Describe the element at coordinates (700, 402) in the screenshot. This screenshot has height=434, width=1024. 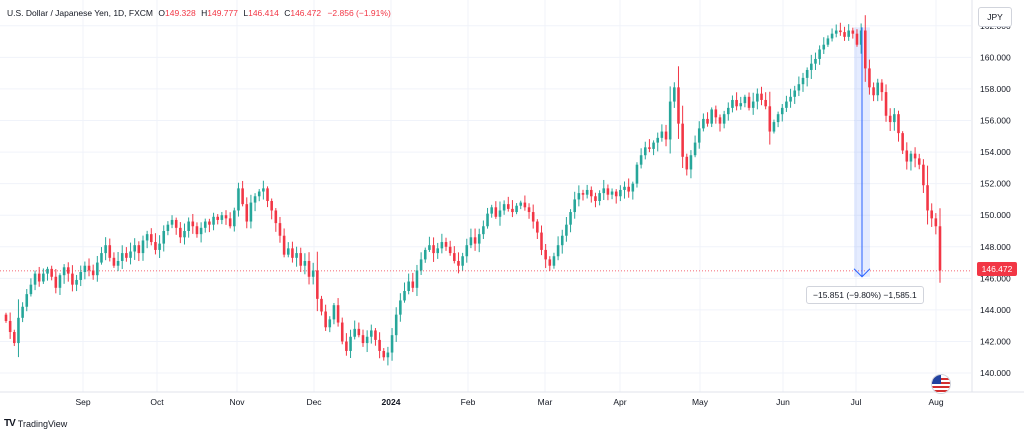
I see `time-tick-label: May` at that location.